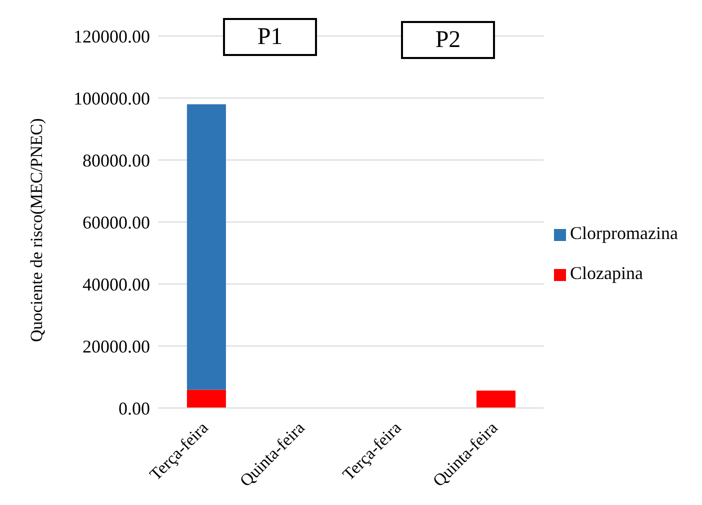 This screenshot has height=505, width=702. I want to click on y-axis-title: Quociente de risco(MEC/PNEC), so click(36, 230).